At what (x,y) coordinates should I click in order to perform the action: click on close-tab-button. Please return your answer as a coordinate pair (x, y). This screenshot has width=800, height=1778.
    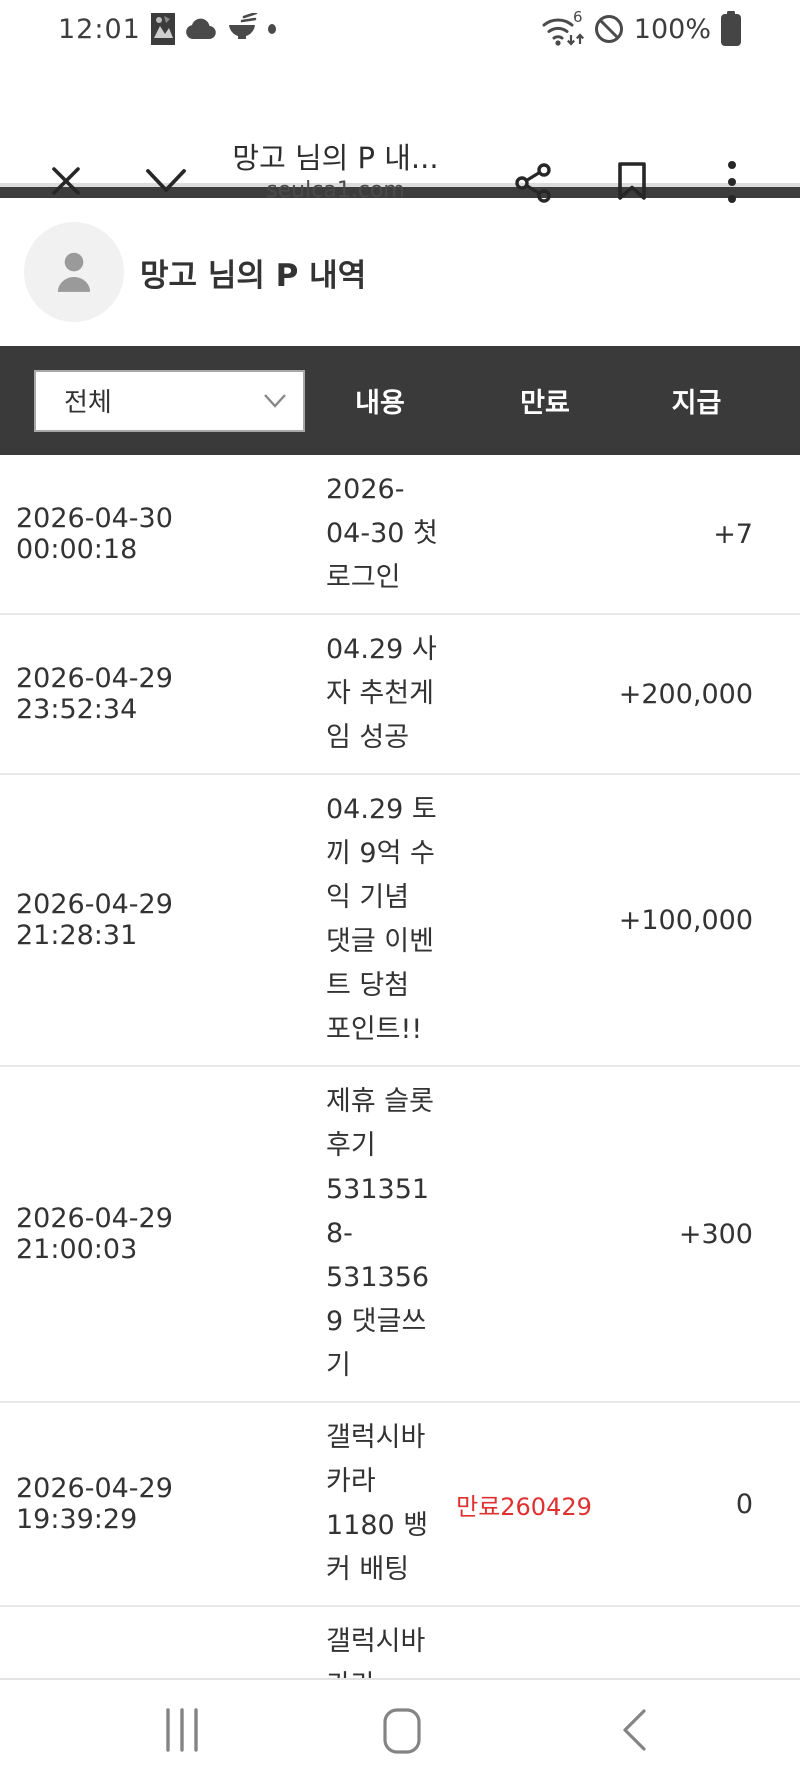
    Looking at the image, I should click on (66, 181).